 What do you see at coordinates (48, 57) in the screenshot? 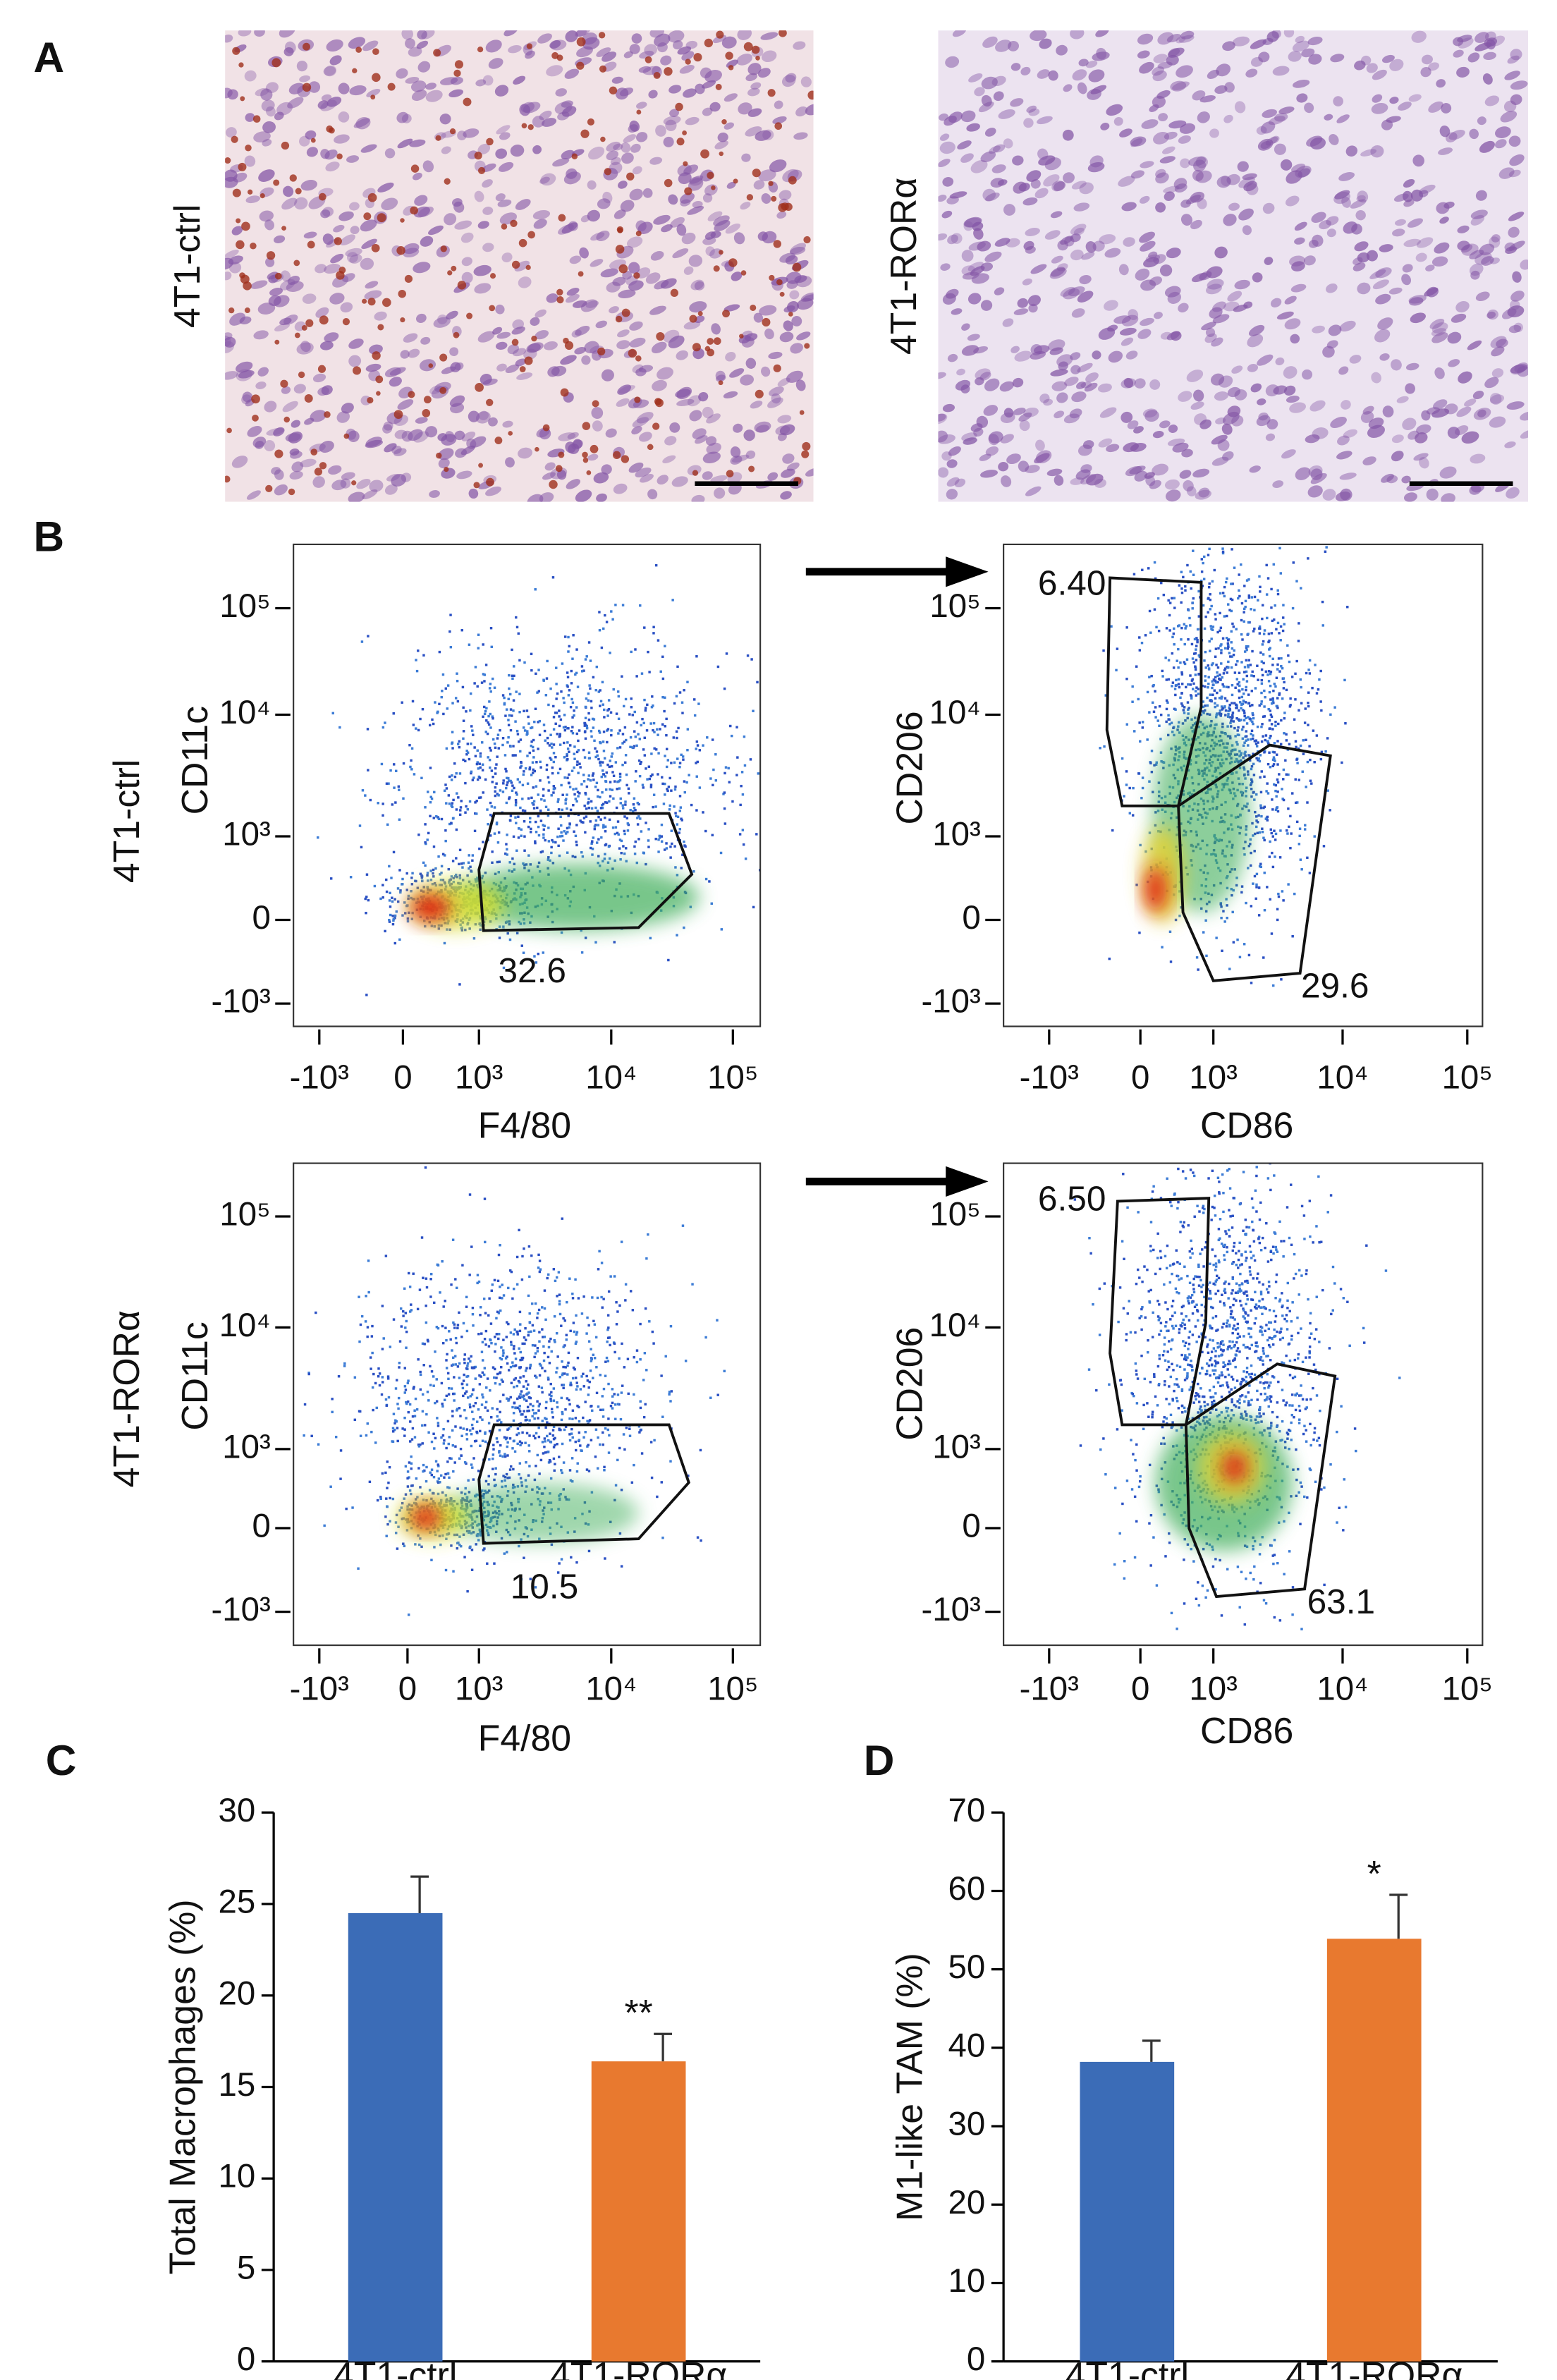
I see `panel-label: A` at bounding box center [48, 57].